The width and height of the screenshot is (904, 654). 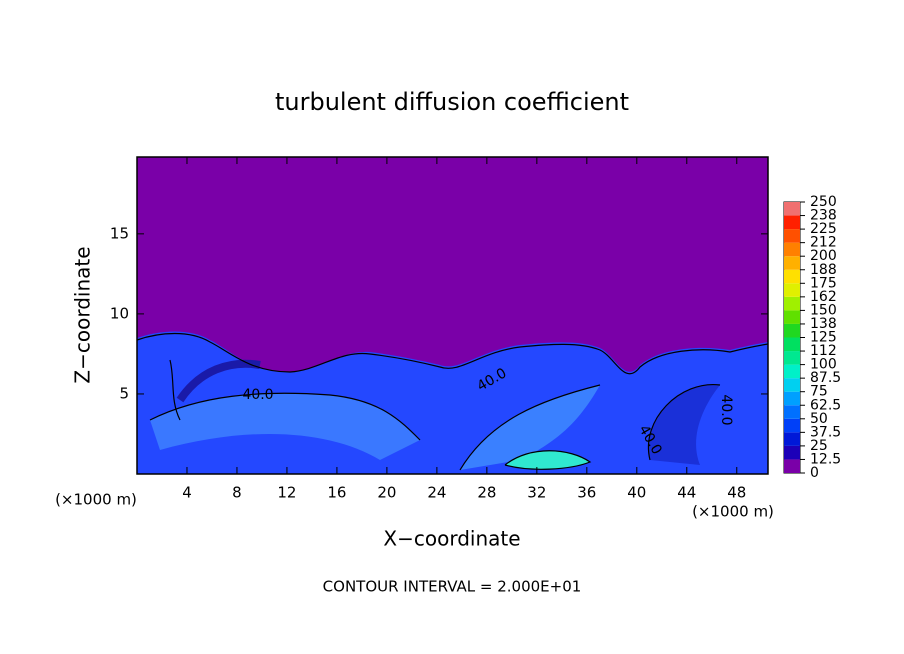 I want to click on x-tick-label: 36, so click(x=586, y=493).